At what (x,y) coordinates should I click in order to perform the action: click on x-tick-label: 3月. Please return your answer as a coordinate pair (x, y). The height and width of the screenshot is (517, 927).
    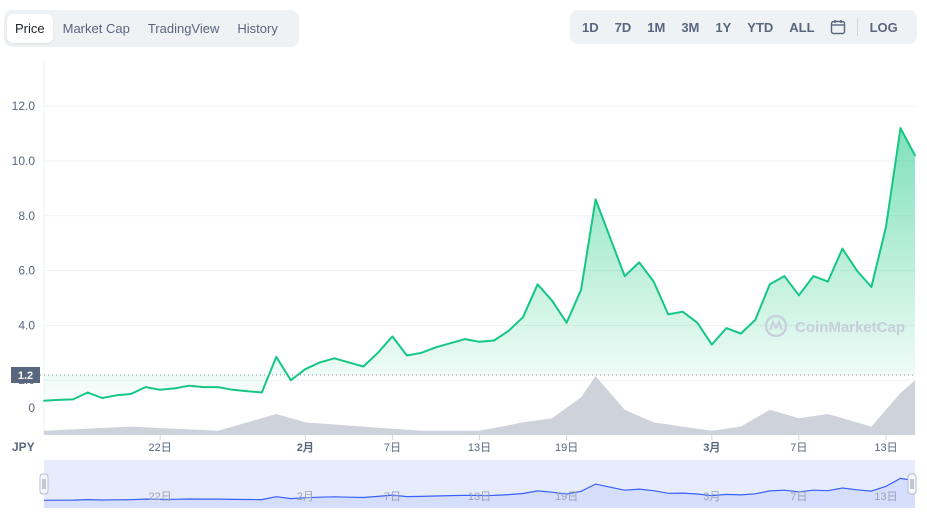
    Looking at the image, I should click on (711, 447).